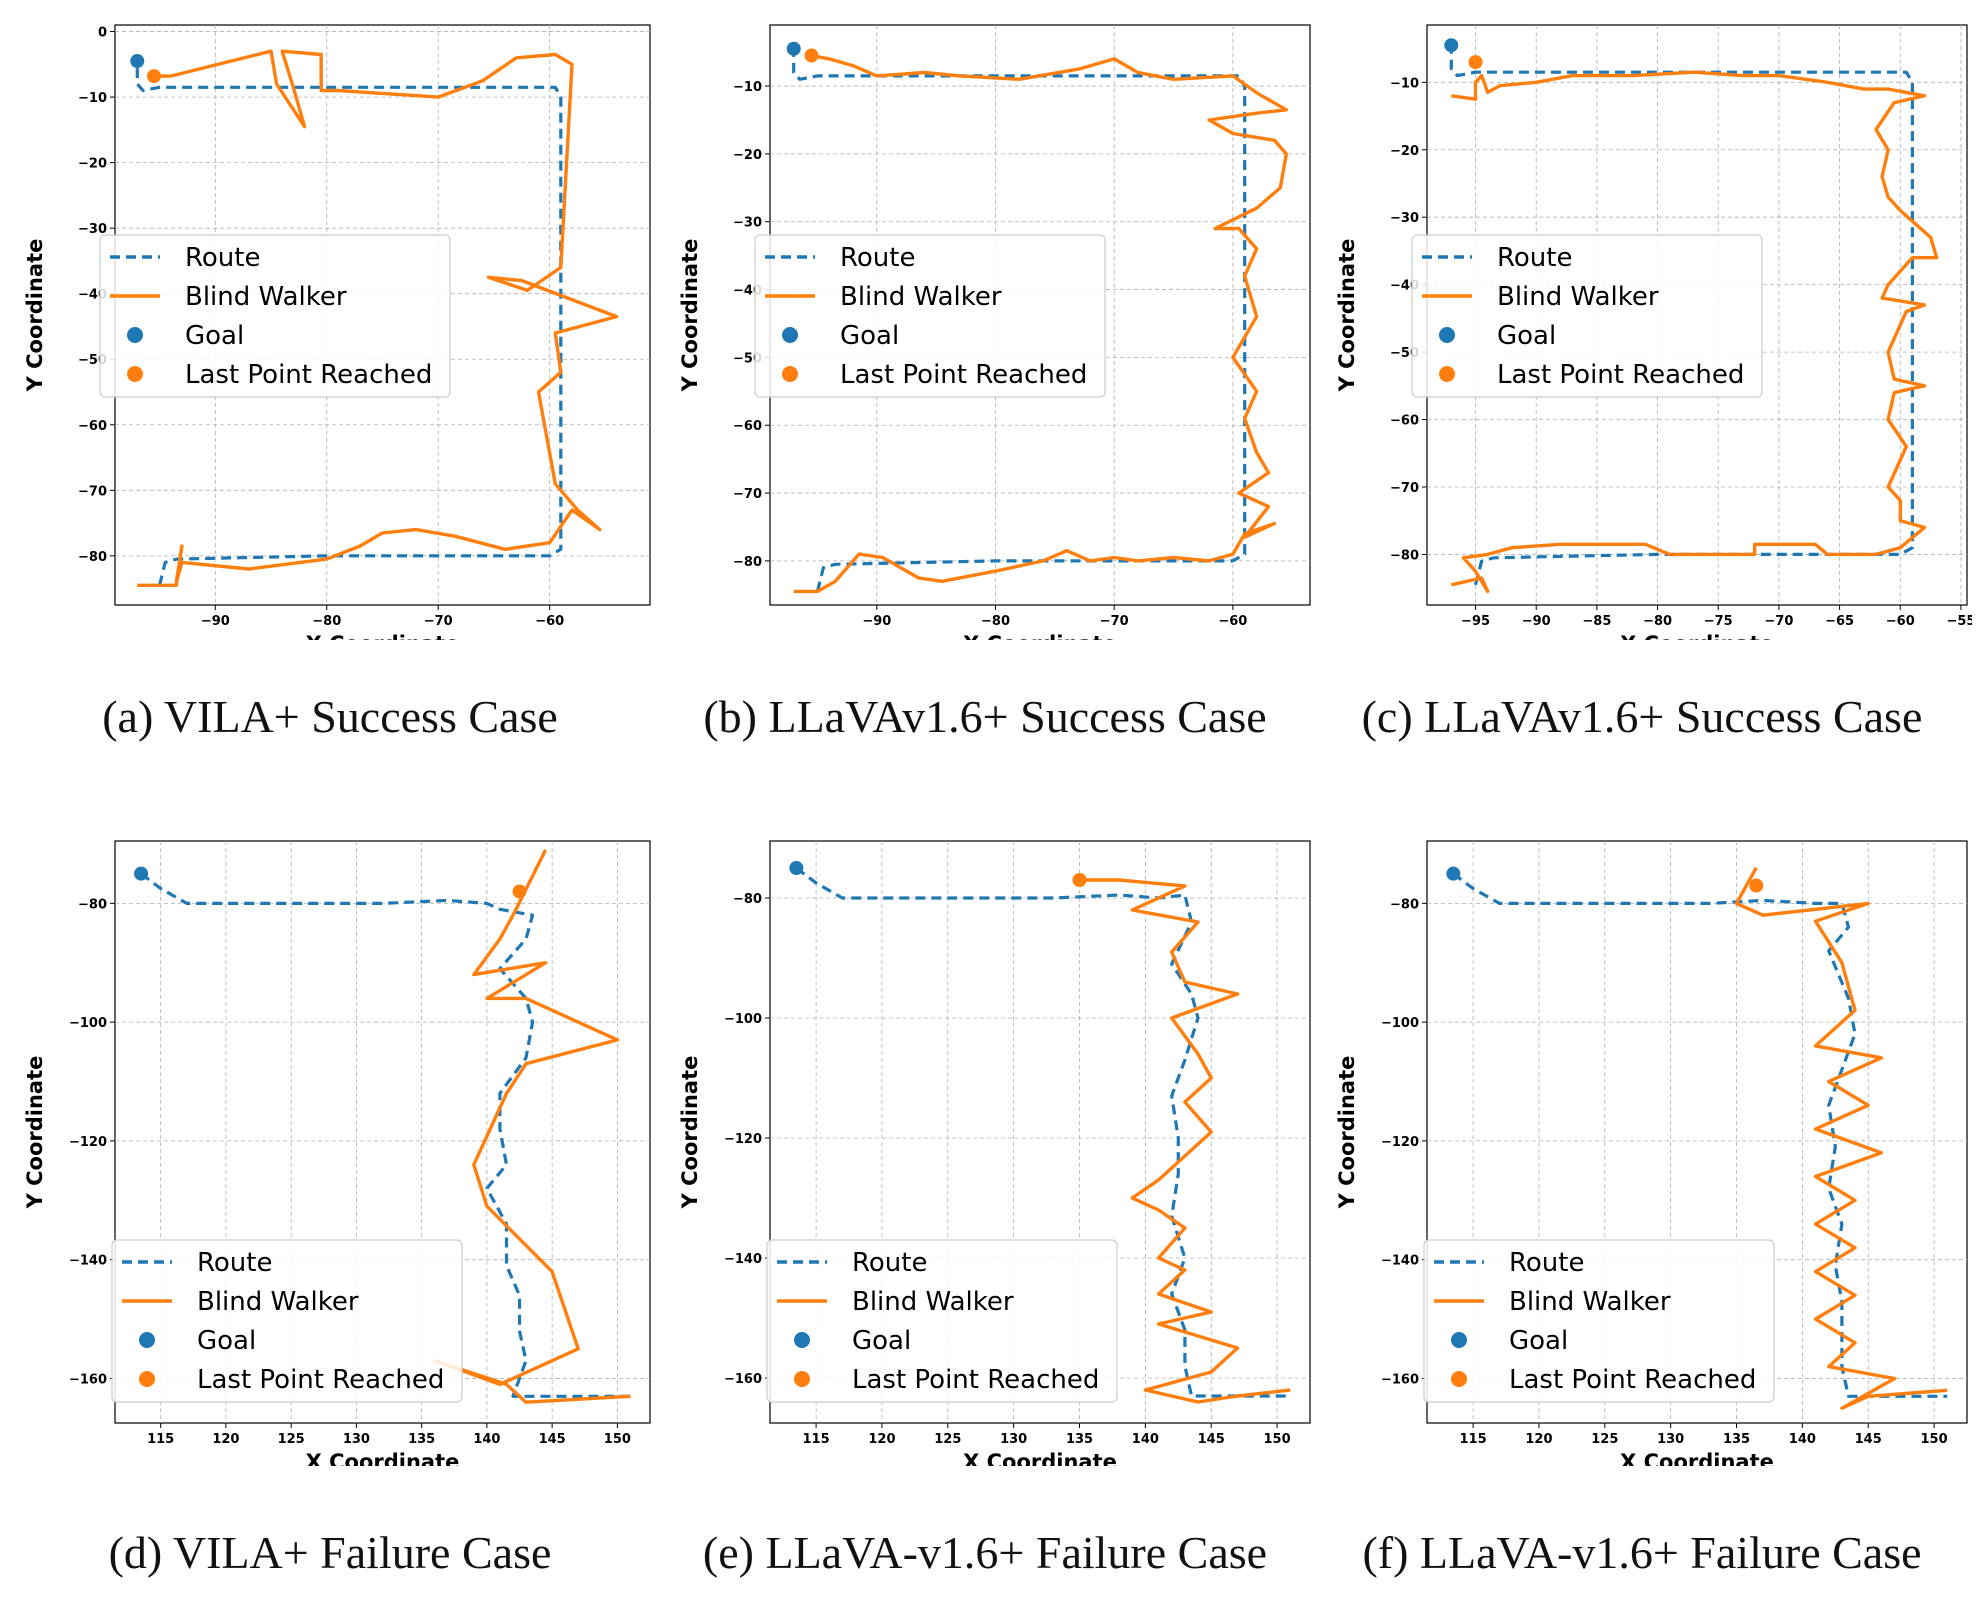 This screenshot has width=1984, height=1602. I want to click on subfigure-caption: (a) VILA+ Success Case, so click(330, 716).